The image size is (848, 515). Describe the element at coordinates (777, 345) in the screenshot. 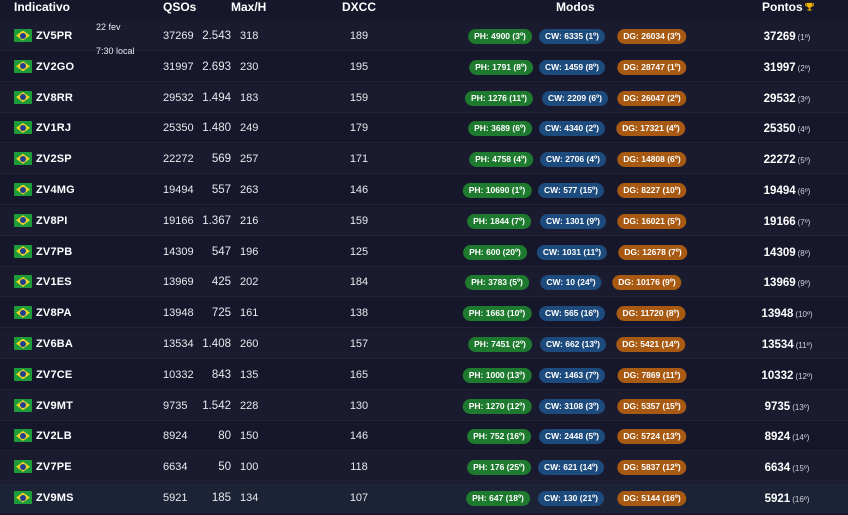

I see `points-value: 13534` at that location.